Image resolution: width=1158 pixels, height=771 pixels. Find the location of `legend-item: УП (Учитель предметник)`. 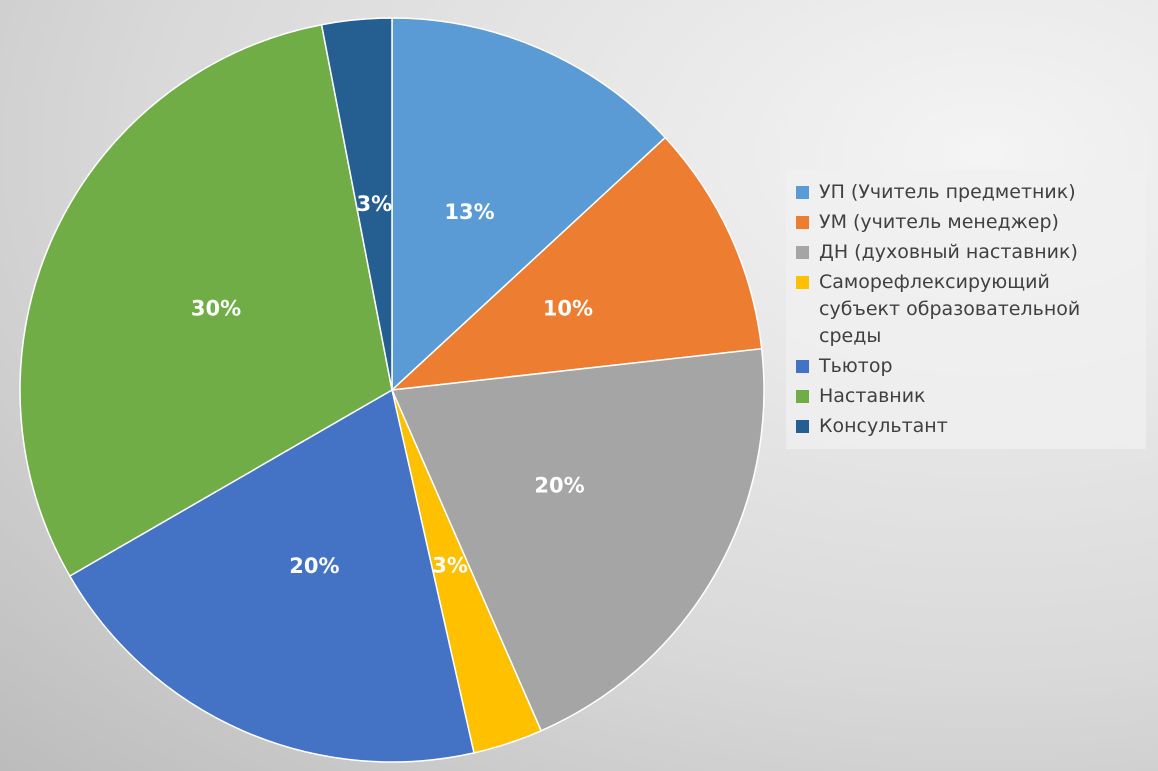

legend-item: УП (Учитель предметник) is located at coordinates (966, 192).